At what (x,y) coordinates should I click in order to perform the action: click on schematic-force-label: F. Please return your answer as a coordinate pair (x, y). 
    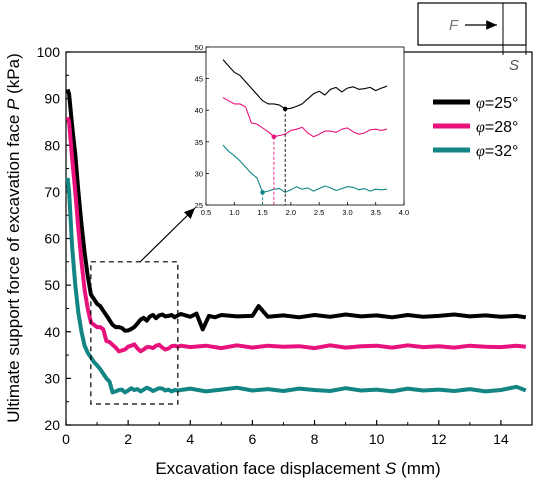
    Looking at the image, I should click on (454, 25).